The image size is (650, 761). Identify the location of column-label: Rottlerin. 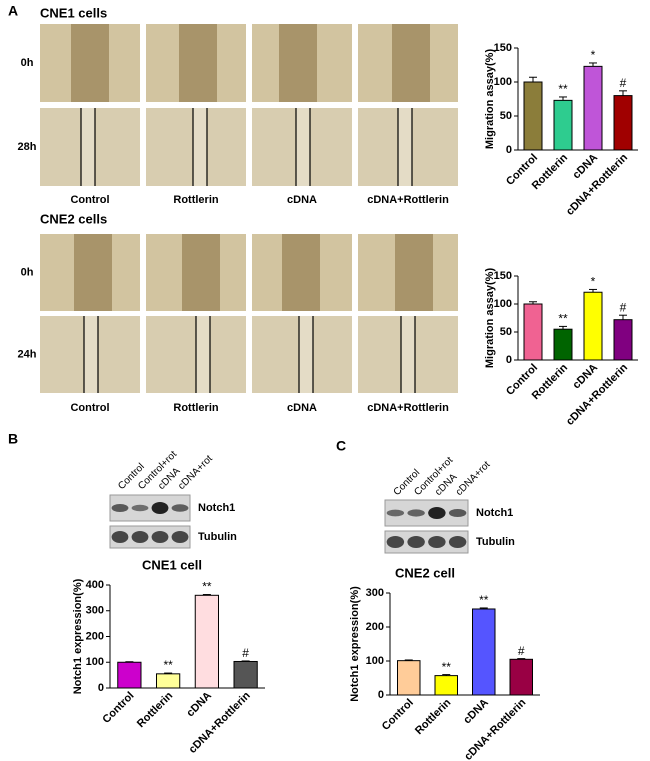
(196, 408).